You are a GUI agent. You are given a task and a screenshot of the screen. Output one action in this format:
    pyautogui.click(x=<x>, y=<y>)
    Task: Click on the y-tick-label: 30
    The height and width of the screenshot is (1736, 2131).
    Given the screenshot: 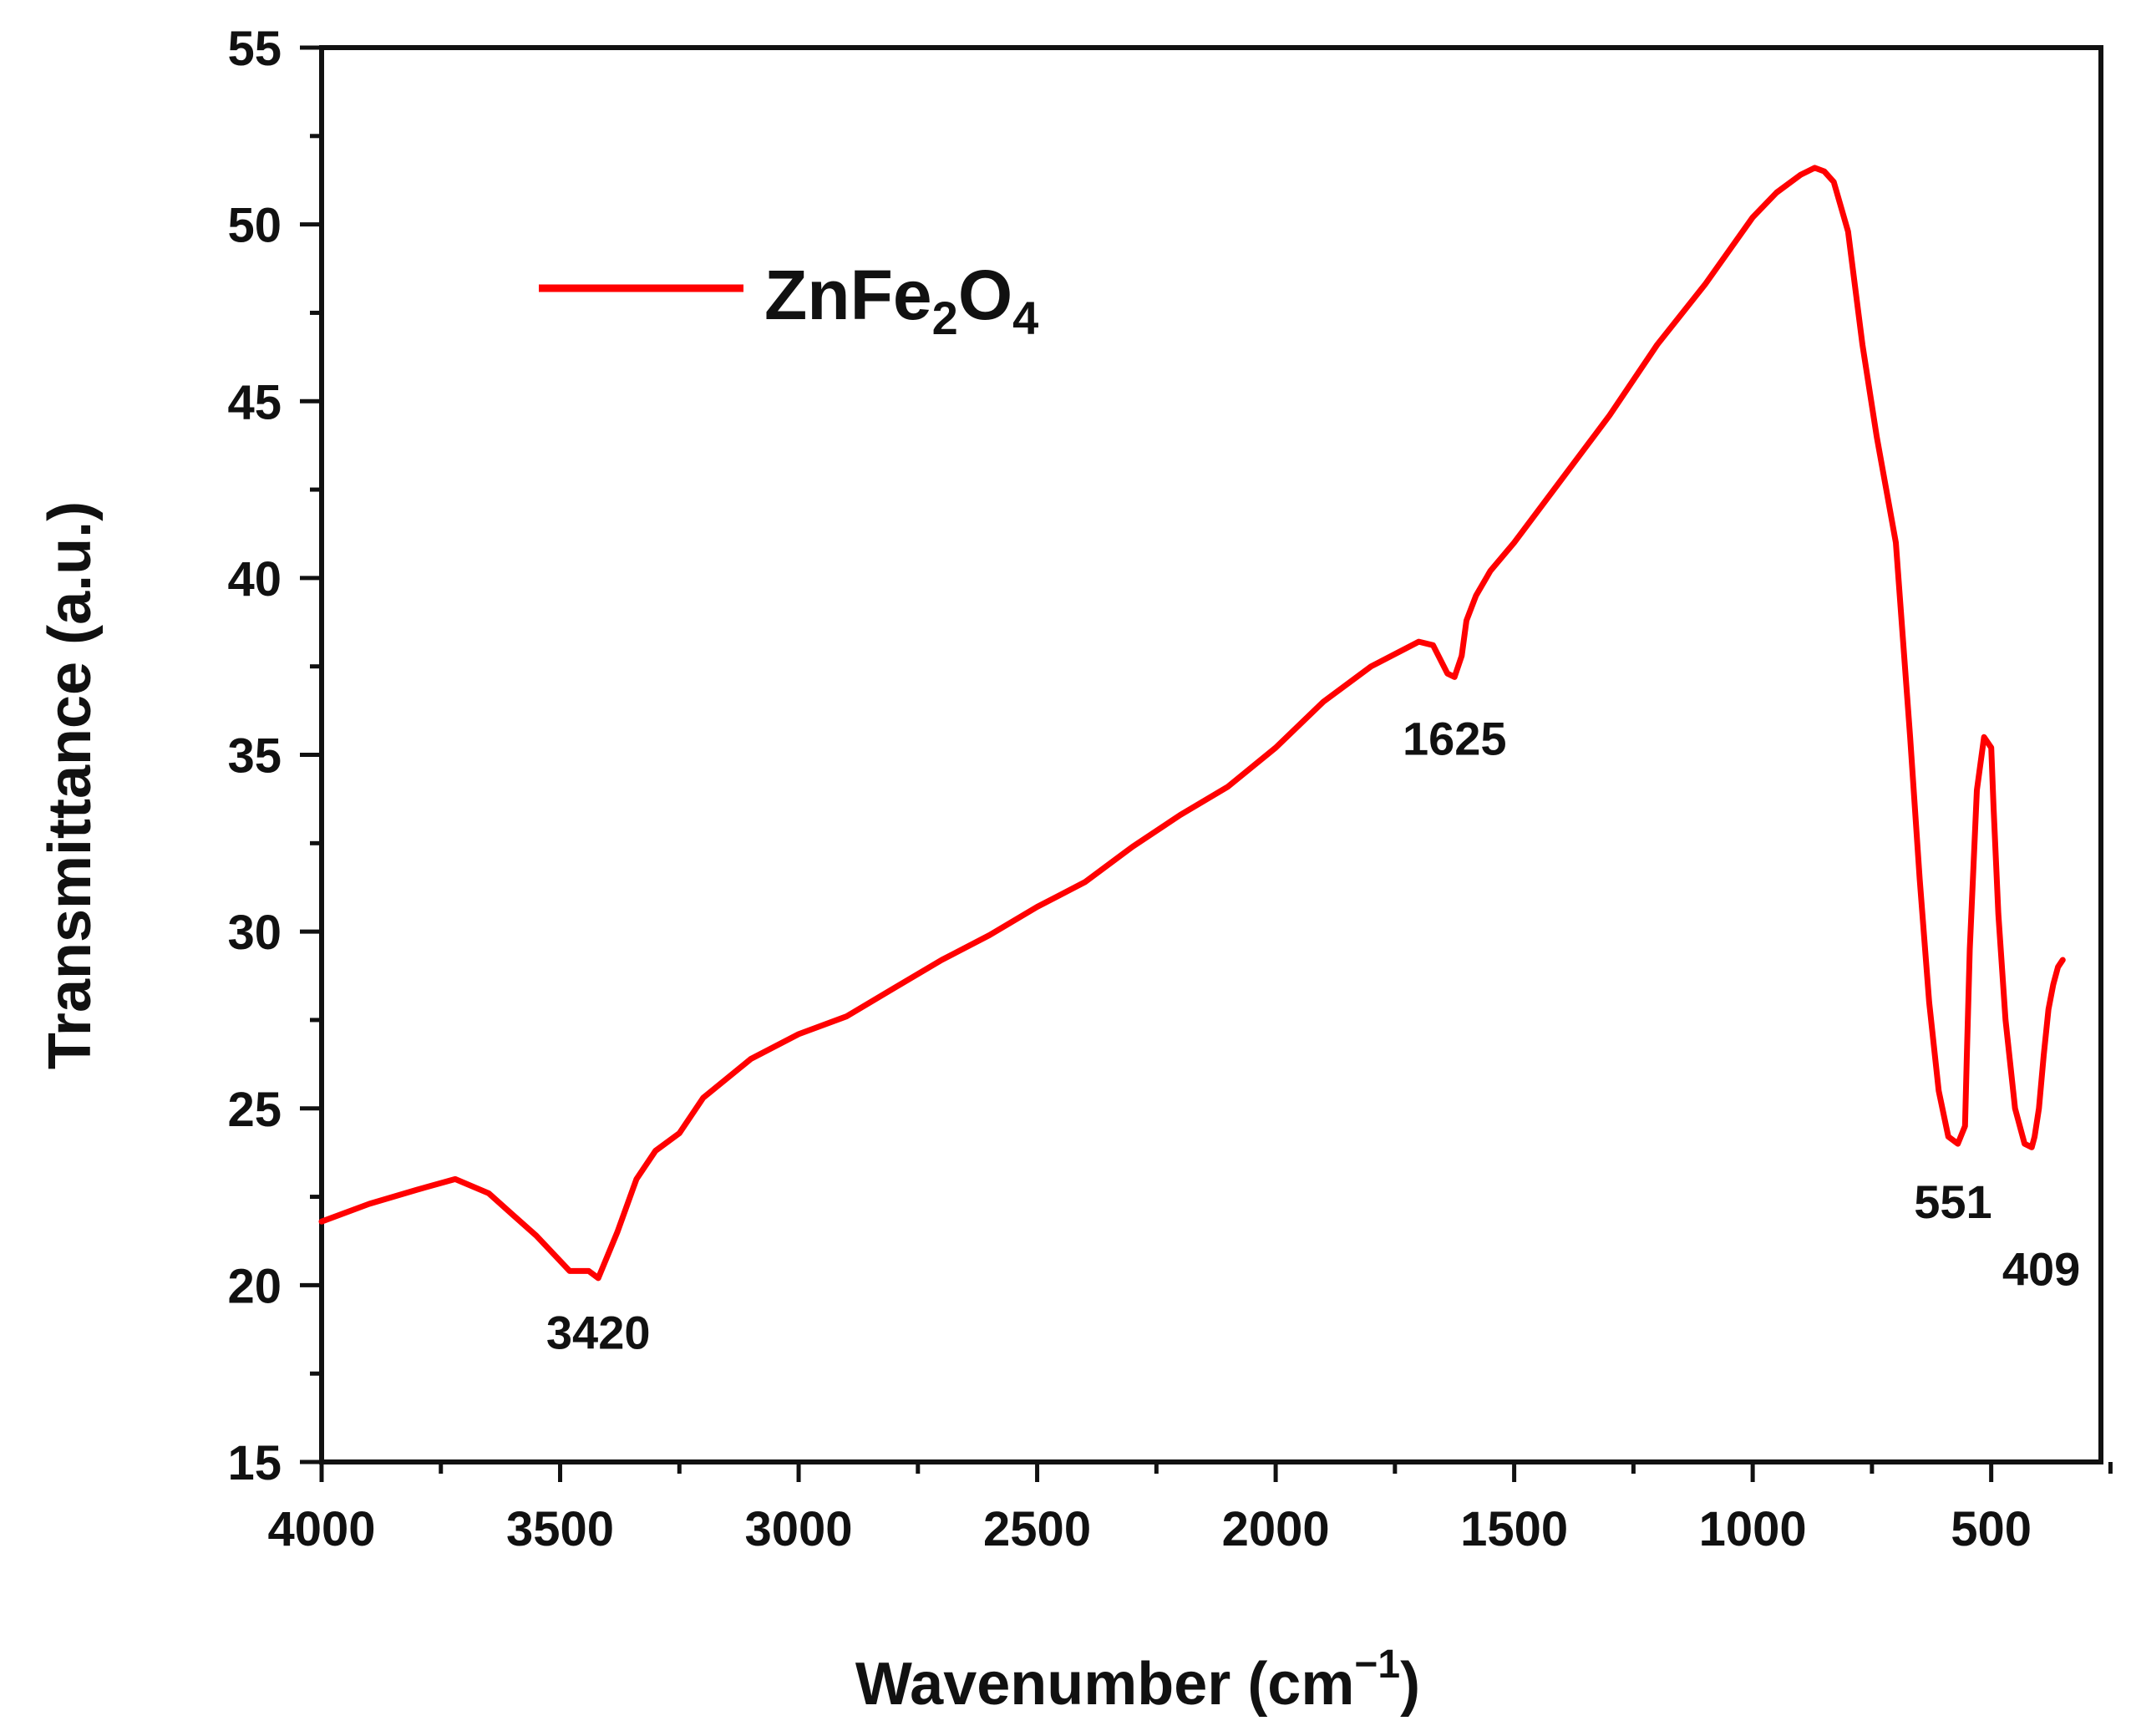 What is the action you would take?
    pyautogui.click(x=254, y=933)
    